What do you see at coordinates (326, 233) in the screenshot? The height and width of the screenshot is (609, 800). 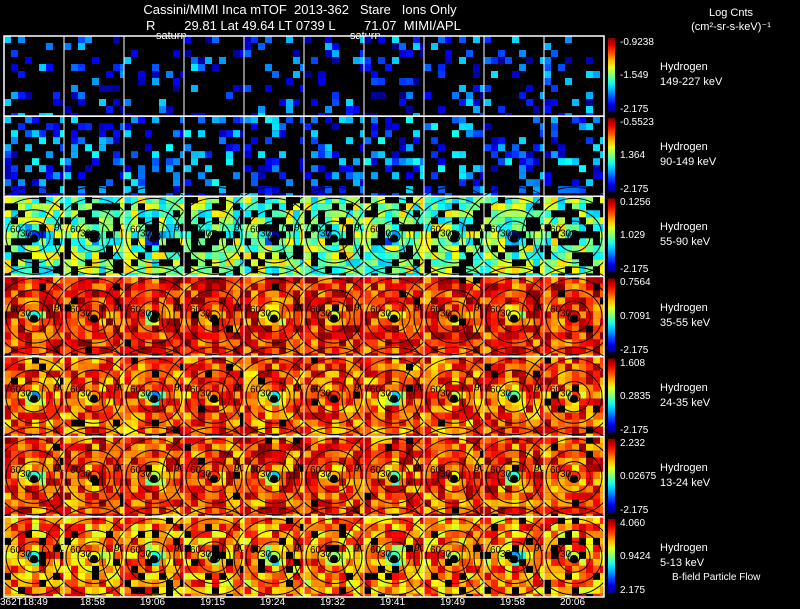 I see `contour-label: 30` at bounding box center [326, 233].